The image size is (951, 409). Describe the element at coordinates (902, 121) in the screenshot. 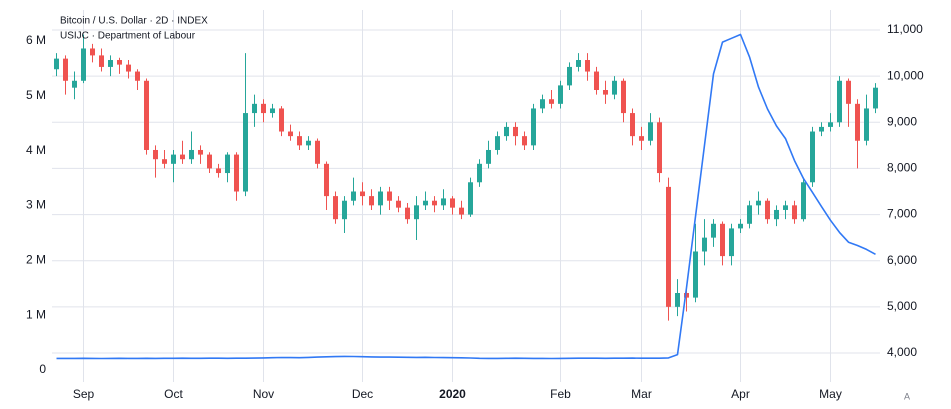

I see `y2-tick-label: 9,000` at that location.